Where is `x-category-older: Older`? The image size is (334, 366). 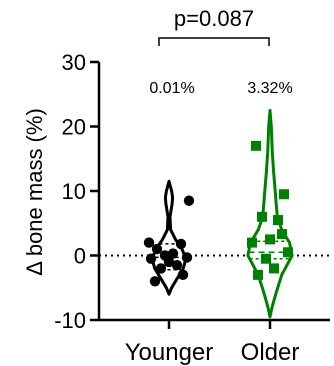 x-category-older: Older is located at coordinates (270, 352).